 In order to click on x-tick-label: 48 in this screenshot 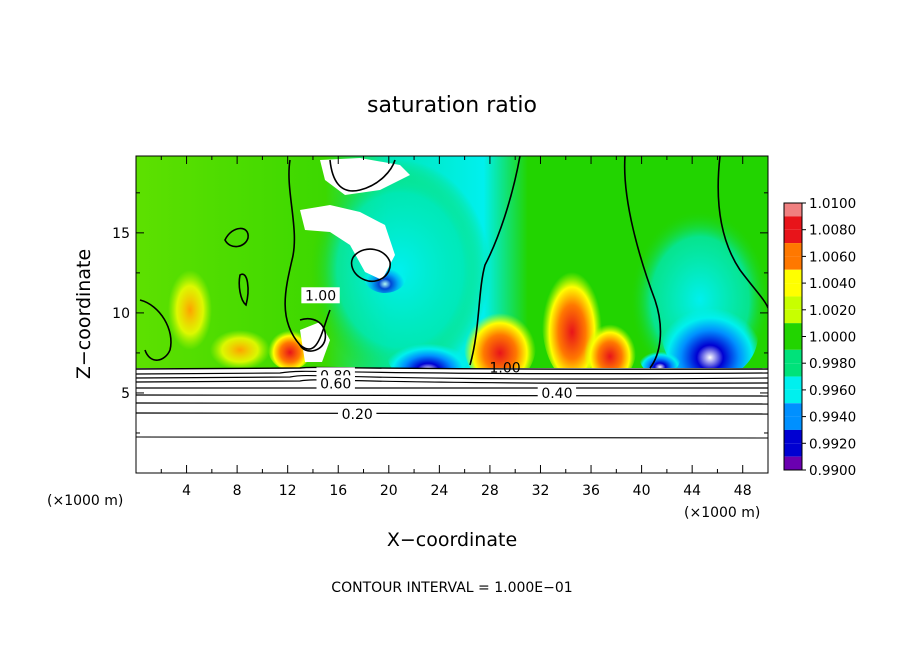, I will do `click(743, 491)`.